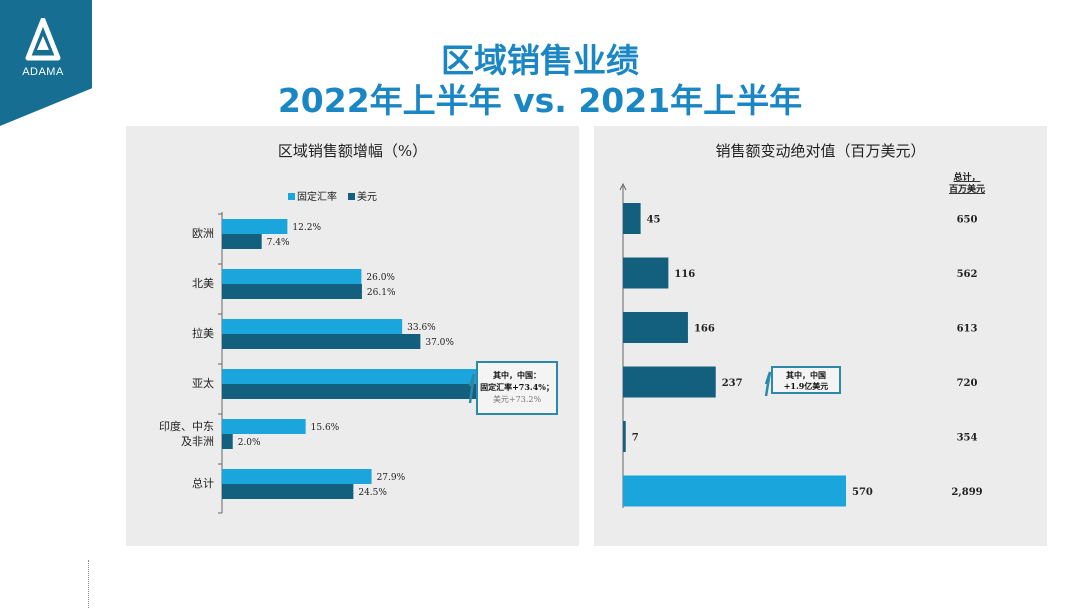 The height and width of the screenshot is (608, 1080). I want to click on category-label: 总计, so click(203, 483).